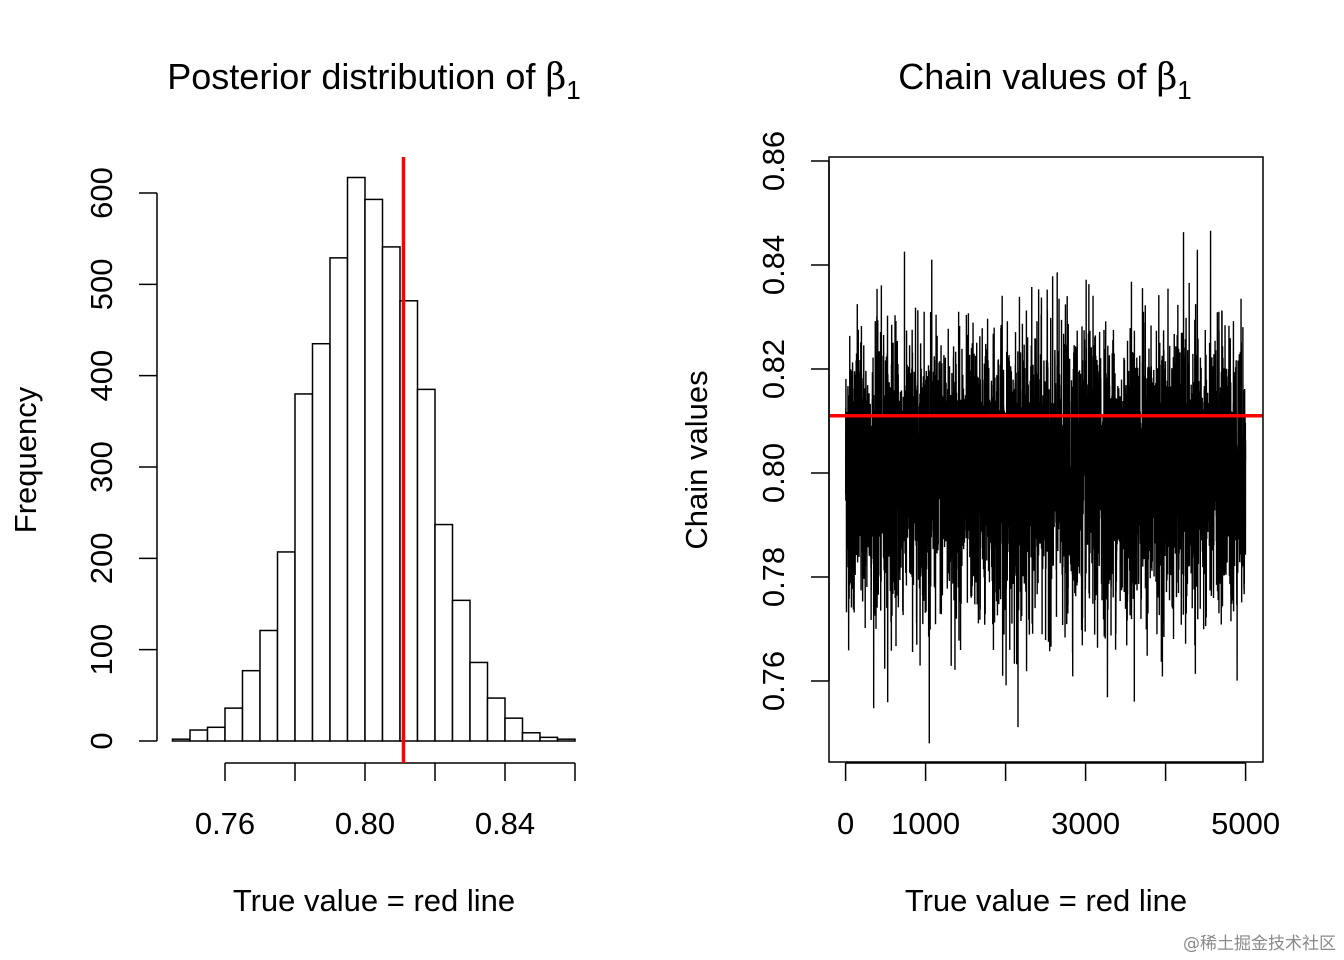 The width and height of the screenshot is (1344, 960). What do you see at coordinates (121, 458) in the screenshot?
I see `histogram-y-axis: 0 100 200 300 400 500 600` at bounding box center [121, 458].